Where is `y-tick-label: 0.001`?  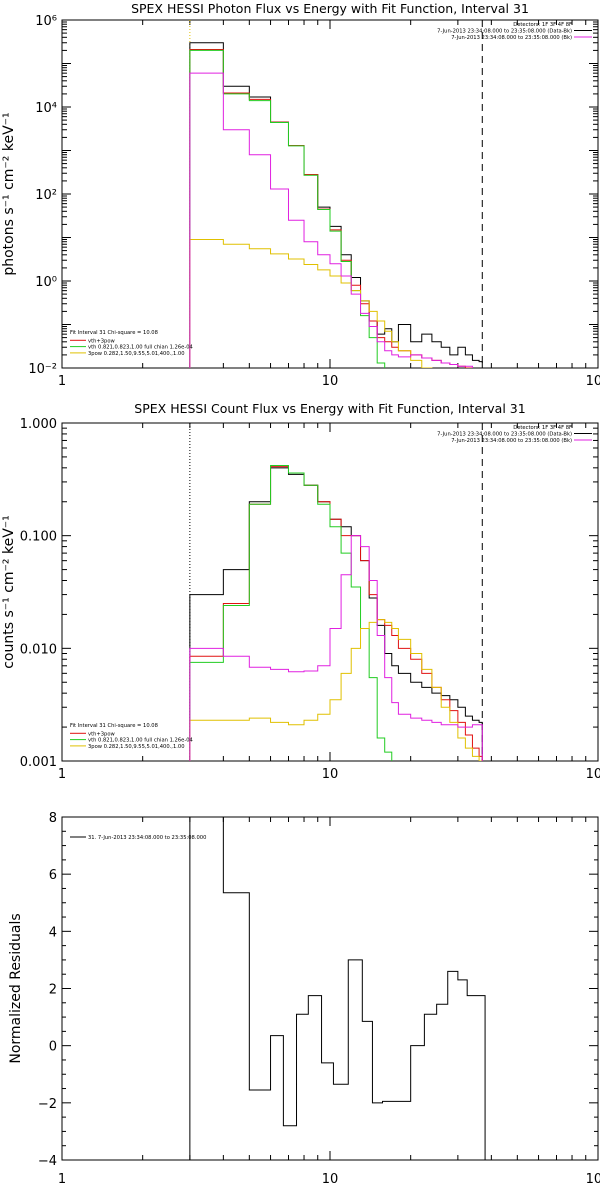
y-tick-label: 0.001 is located at coordinates (38, 762).